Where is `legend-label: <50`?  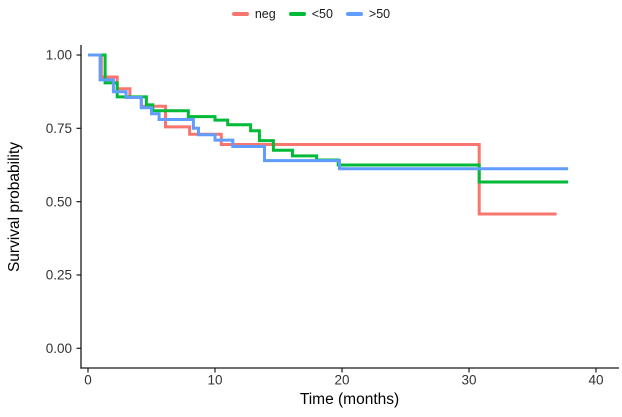 legend-label: <50 is located at coordinates (322, 13).